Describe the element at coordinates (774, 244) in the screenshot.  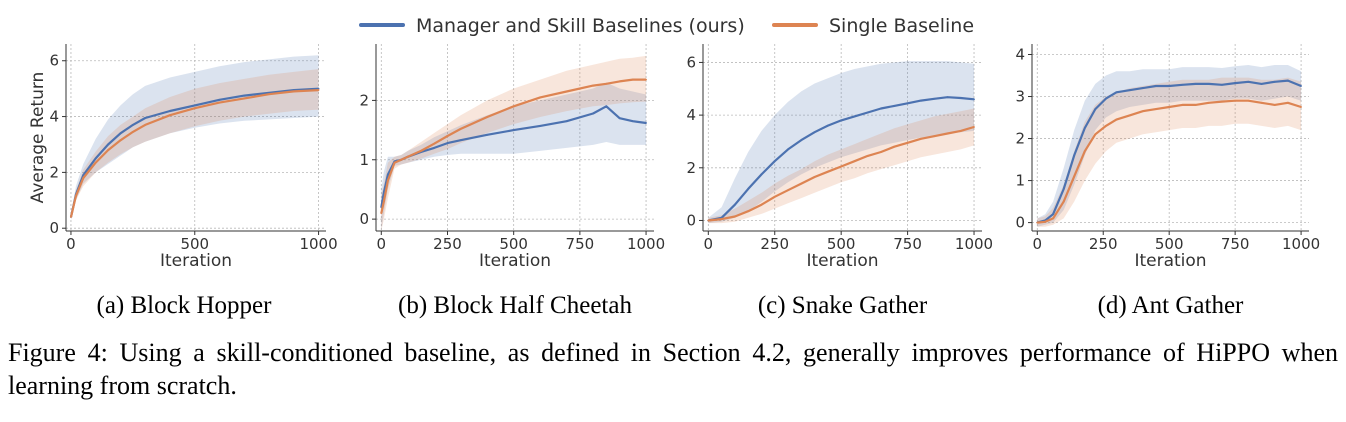
I see `x-tick-label: 250` at that location.